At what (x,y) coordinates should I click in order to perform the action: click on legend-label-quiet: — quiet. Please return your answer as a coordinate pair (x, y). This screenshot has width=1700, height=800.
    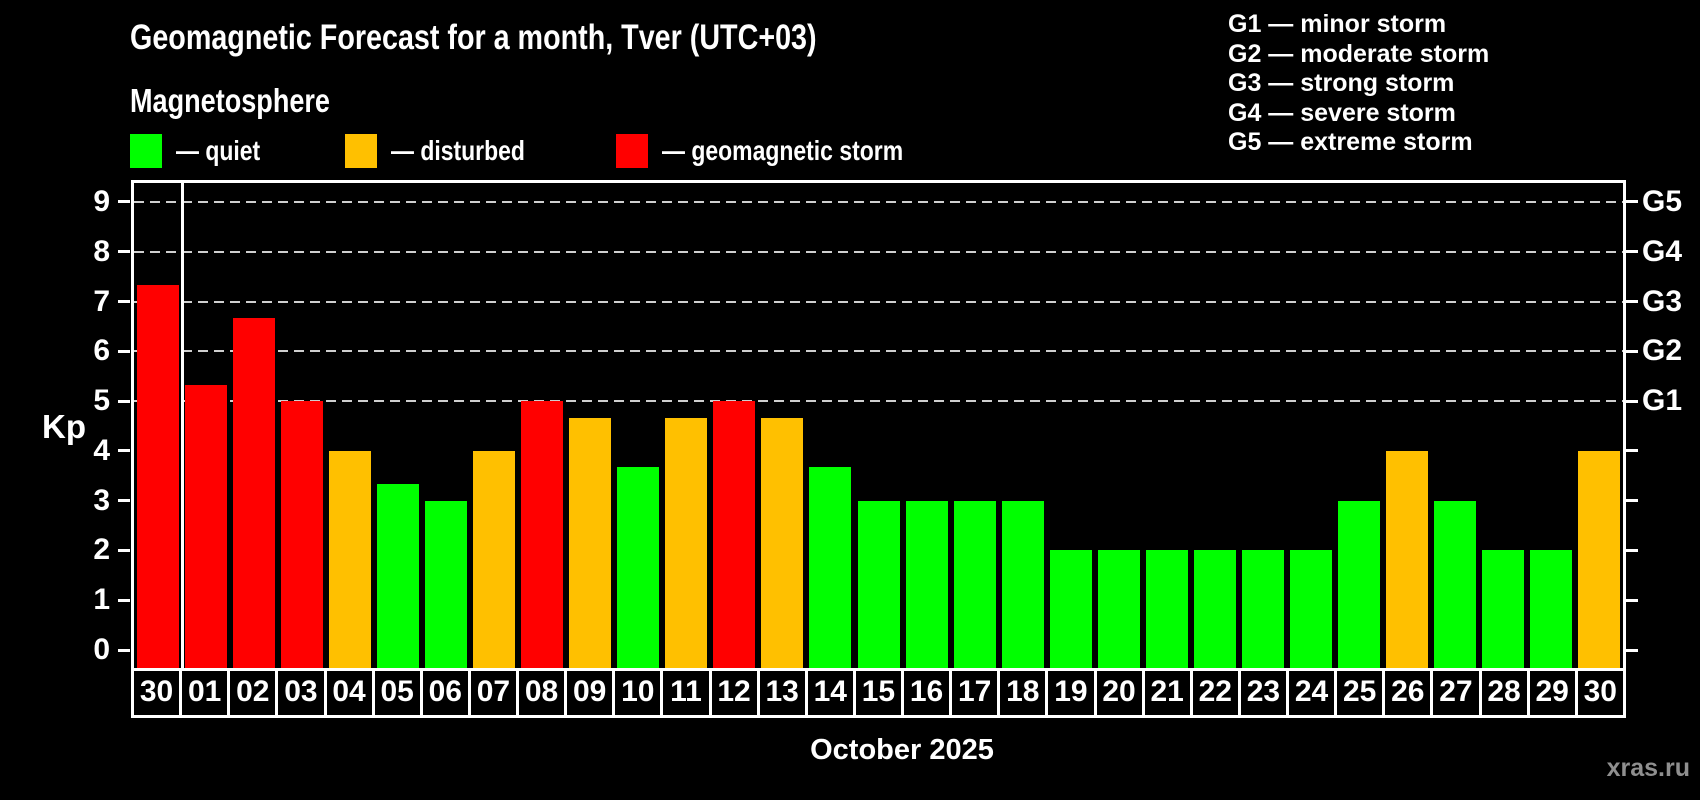
    Looking at the image, I should click on (218, 150).